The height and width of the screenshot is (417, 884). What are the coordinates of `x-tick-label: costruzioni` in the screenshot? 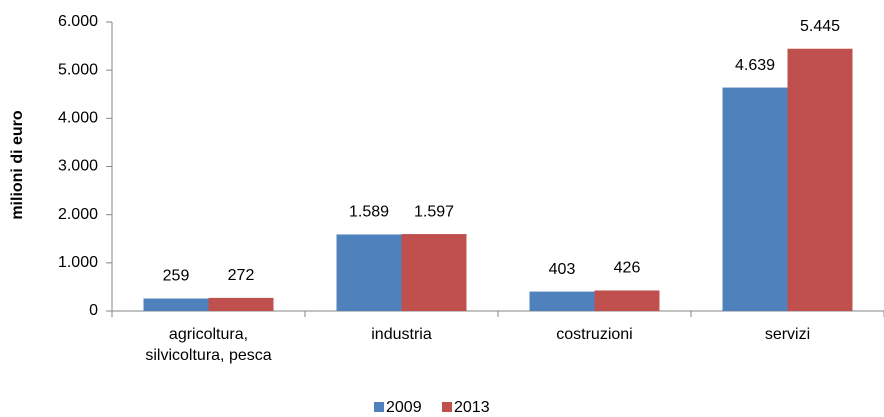 It's located at (594, 334).